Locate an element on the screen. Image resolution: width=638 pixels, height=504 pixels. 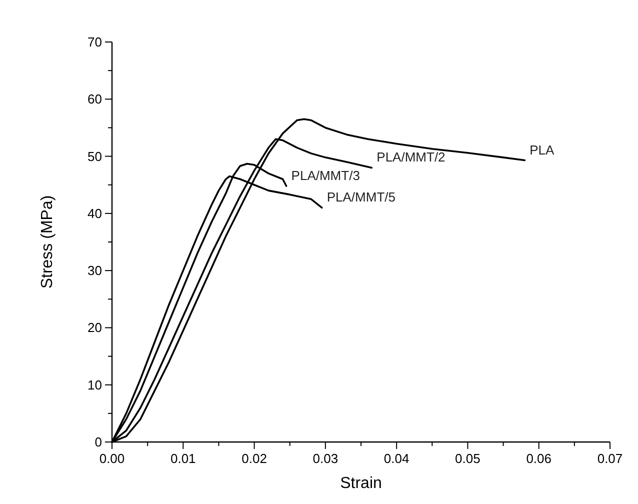
x-tick-label: 0.02 is located at coordinates (254, 458).